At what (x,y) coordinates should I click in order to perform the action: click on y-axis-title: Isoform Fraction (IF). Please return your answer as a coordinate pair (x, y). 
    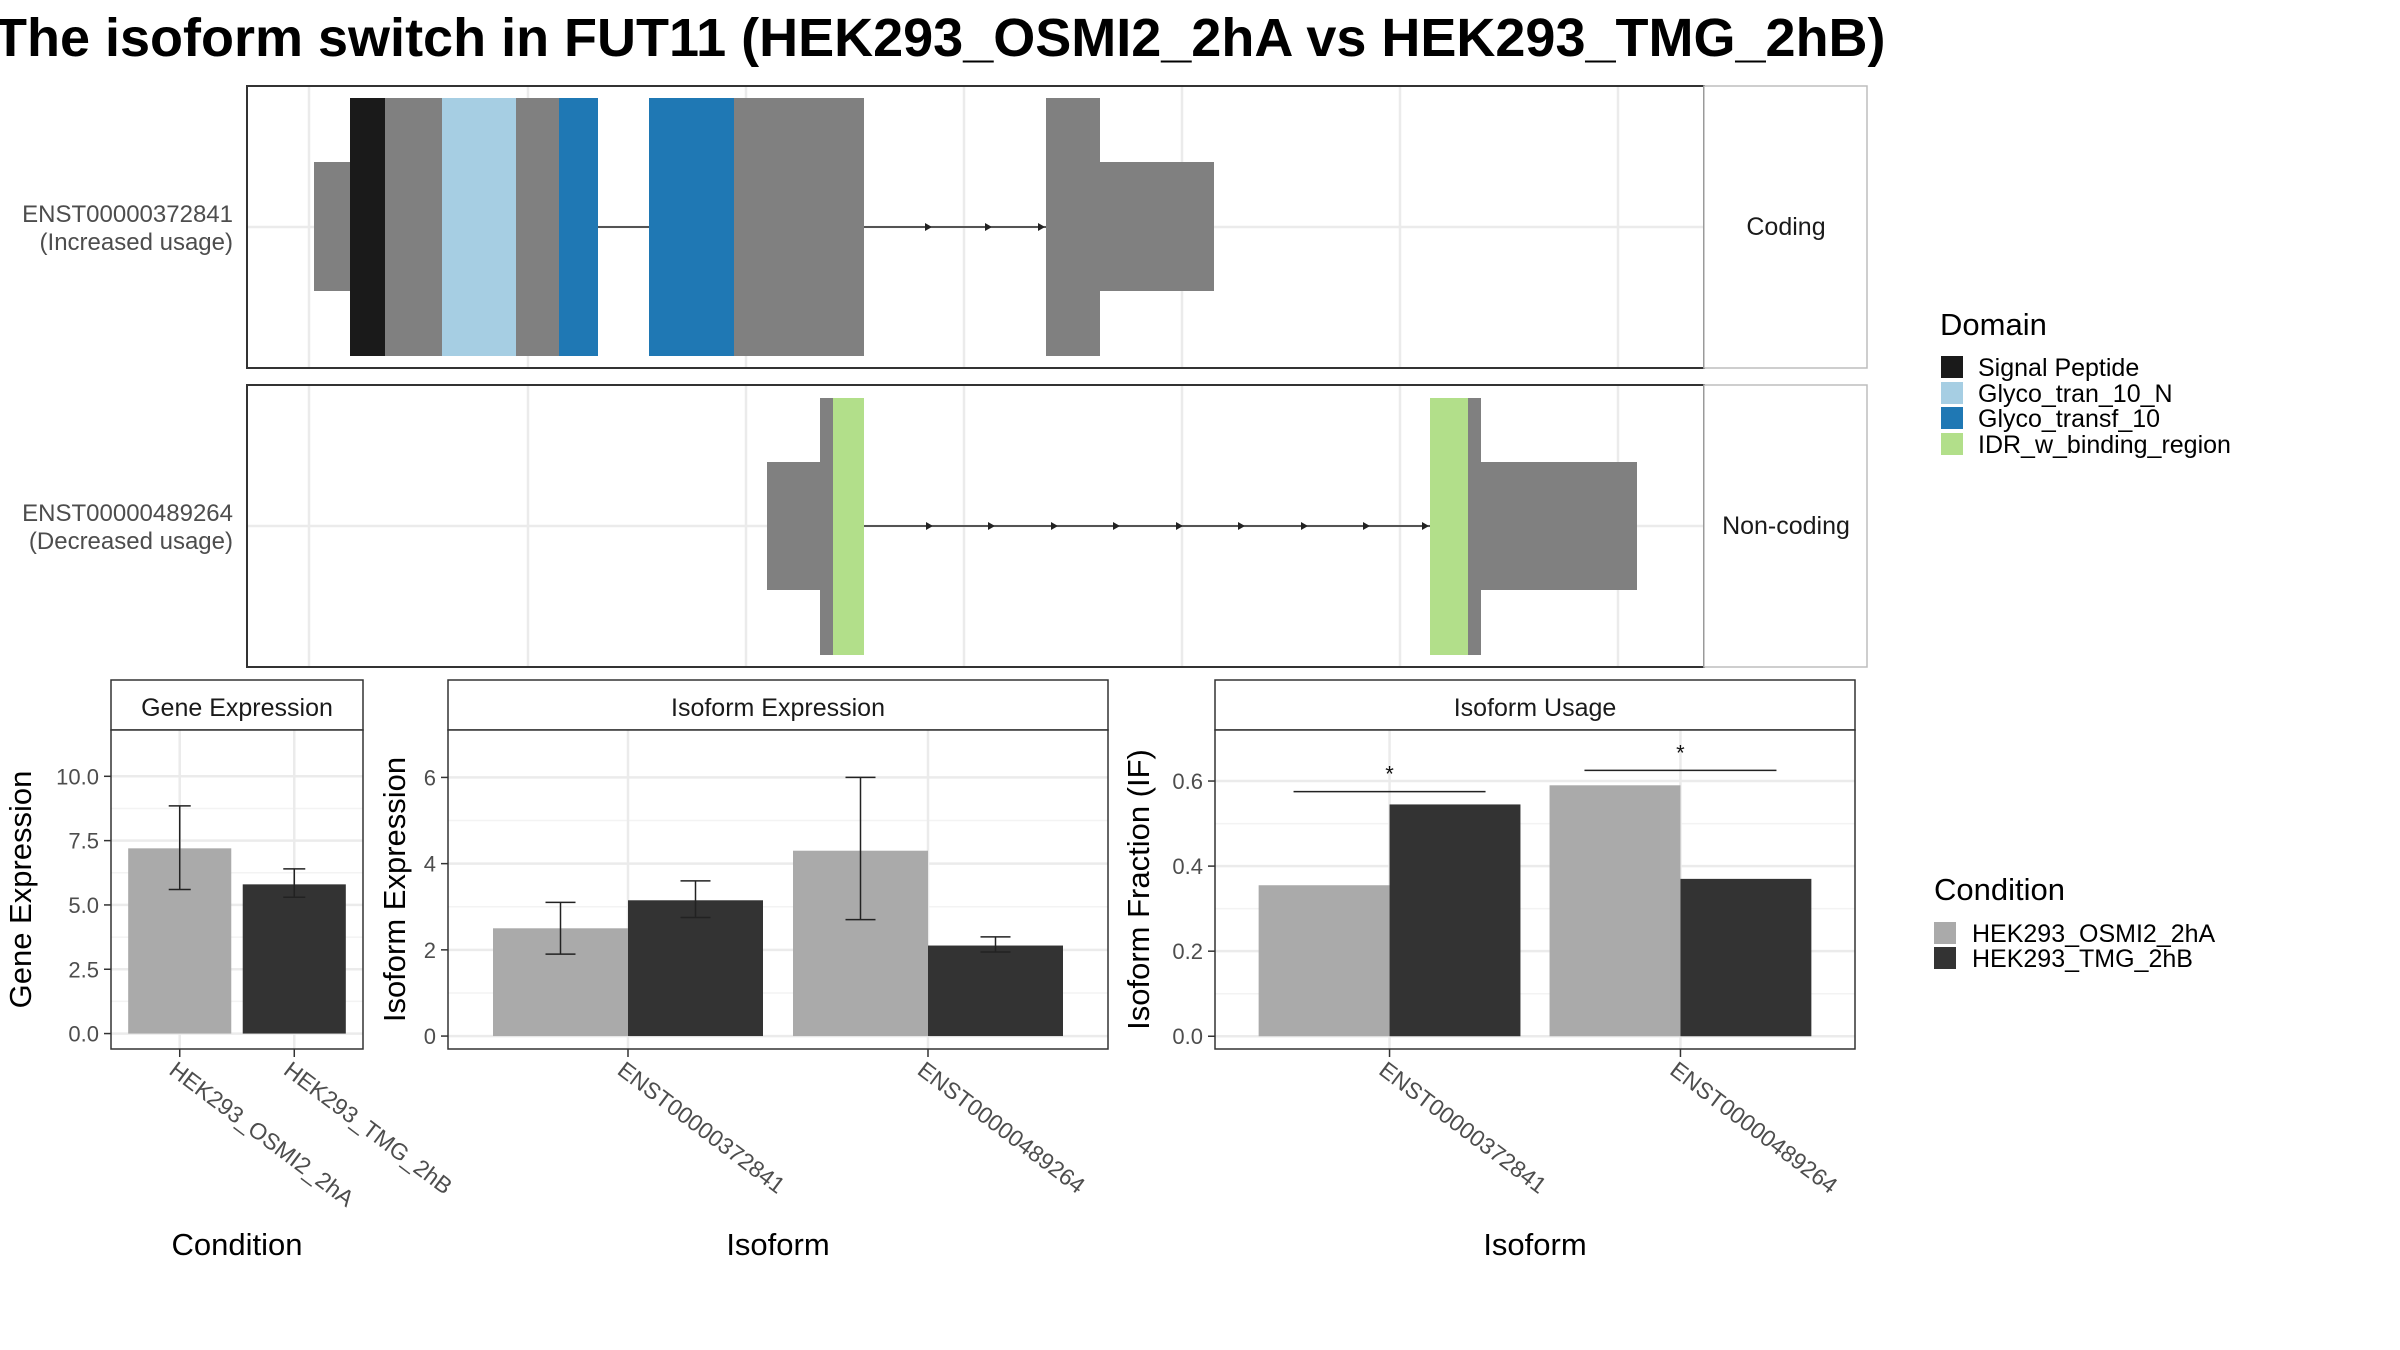
    Looking at the image, I should click on (1138, 889).